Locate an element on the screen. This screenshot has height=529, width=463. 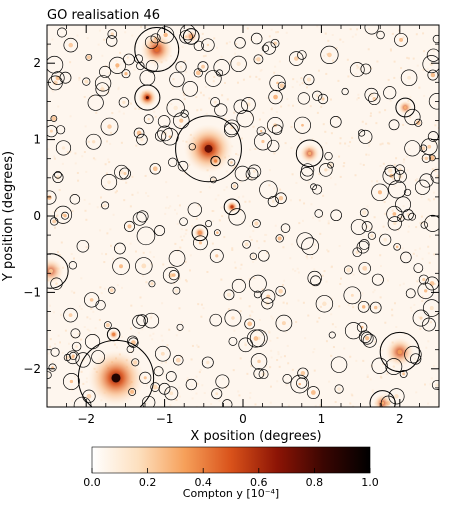
x-tick-label: −1 is located at coordinates (165, 419).